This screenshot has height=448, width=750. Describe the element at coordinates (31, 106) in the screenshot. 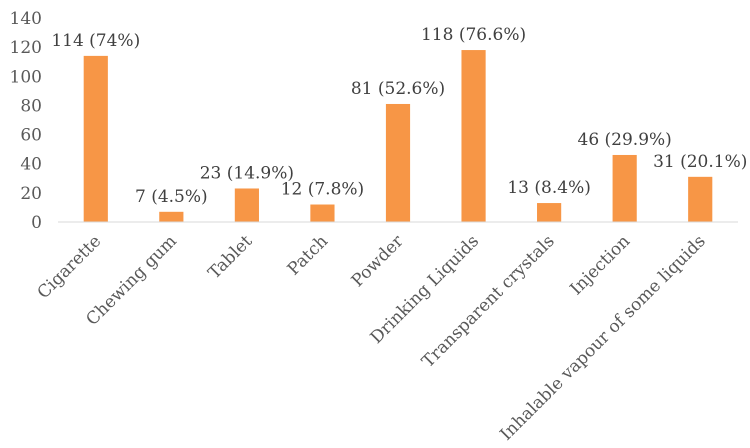

I see `y-tick-label: 80` at that location.